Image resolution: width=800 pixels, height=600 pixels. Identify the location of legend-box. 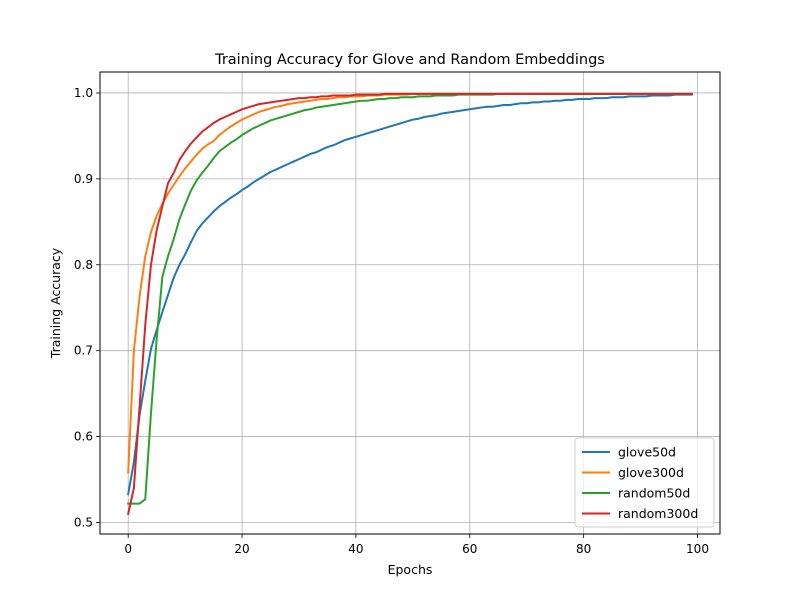
(644, 482).